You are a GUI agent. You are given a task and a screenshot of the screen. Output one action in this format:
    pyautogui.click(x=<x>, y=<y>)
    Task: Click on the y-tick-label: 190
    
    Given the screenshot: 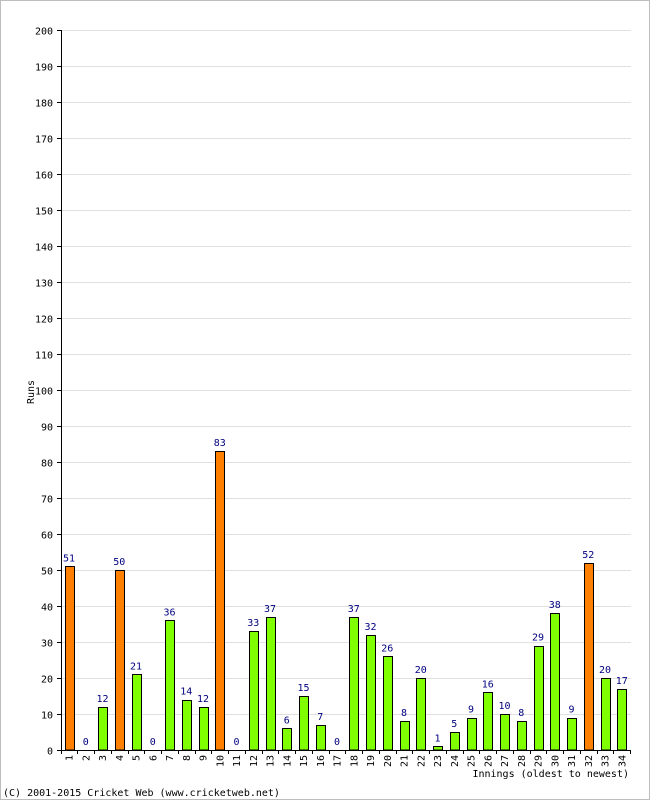 What is the action you would take?
    pyautogui.click(x=44, y=68)
    